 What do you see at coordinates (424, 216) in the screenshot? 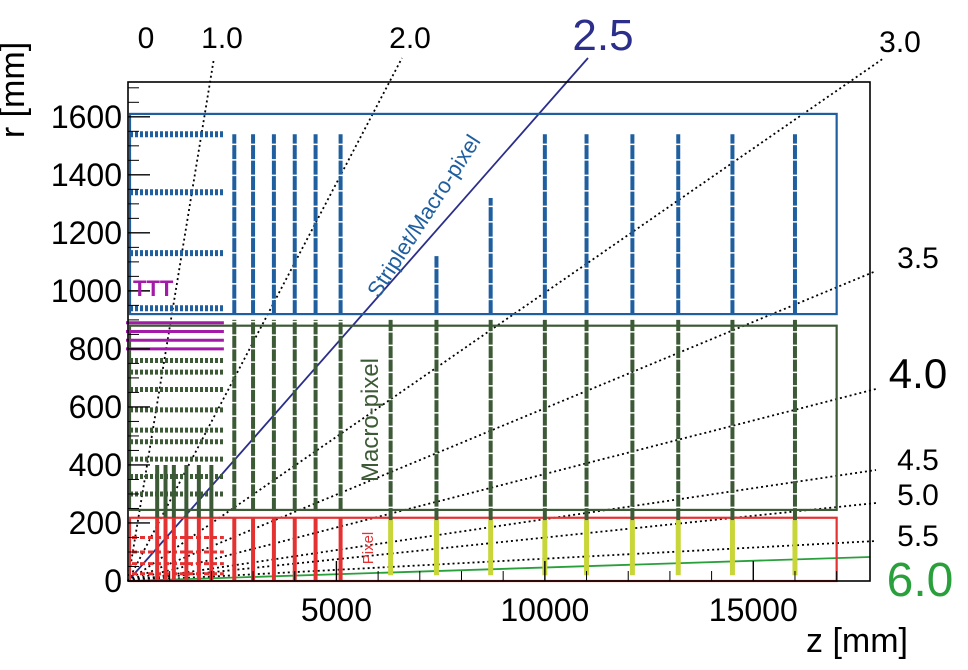
I see `striplet-region-label: Striplet/Macro-pixel` at bounding box center [424, 216].